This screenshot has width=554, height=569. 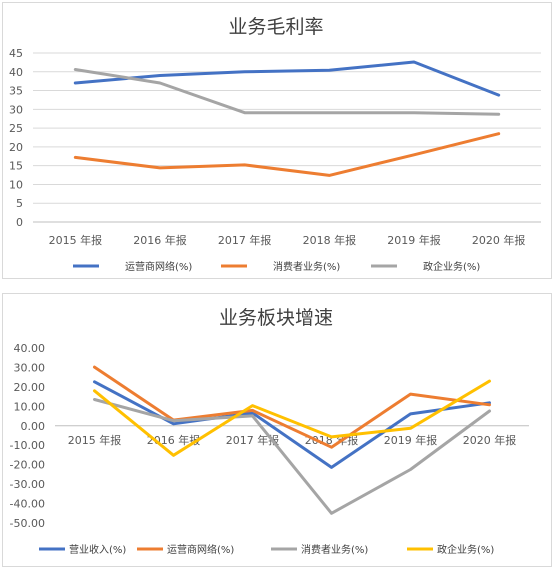 What do you see at coordinates (158, 266) in the screenshot?
I see `margin-legend-label: 运营商网络(%)` at bounding box center [158, 266].